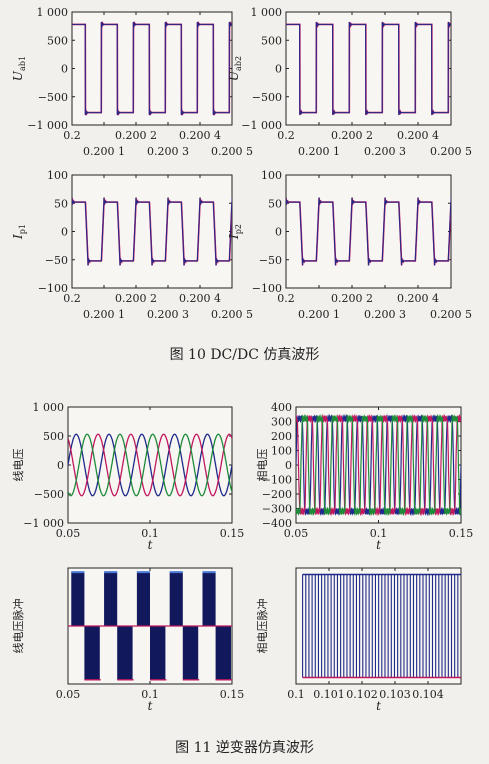 The image size is (489, 764). What do you see at coordinates (18, 626) in the screenshot?
I see `y-axis-label: 线电压脉冲` at bounding box center [18, 626].